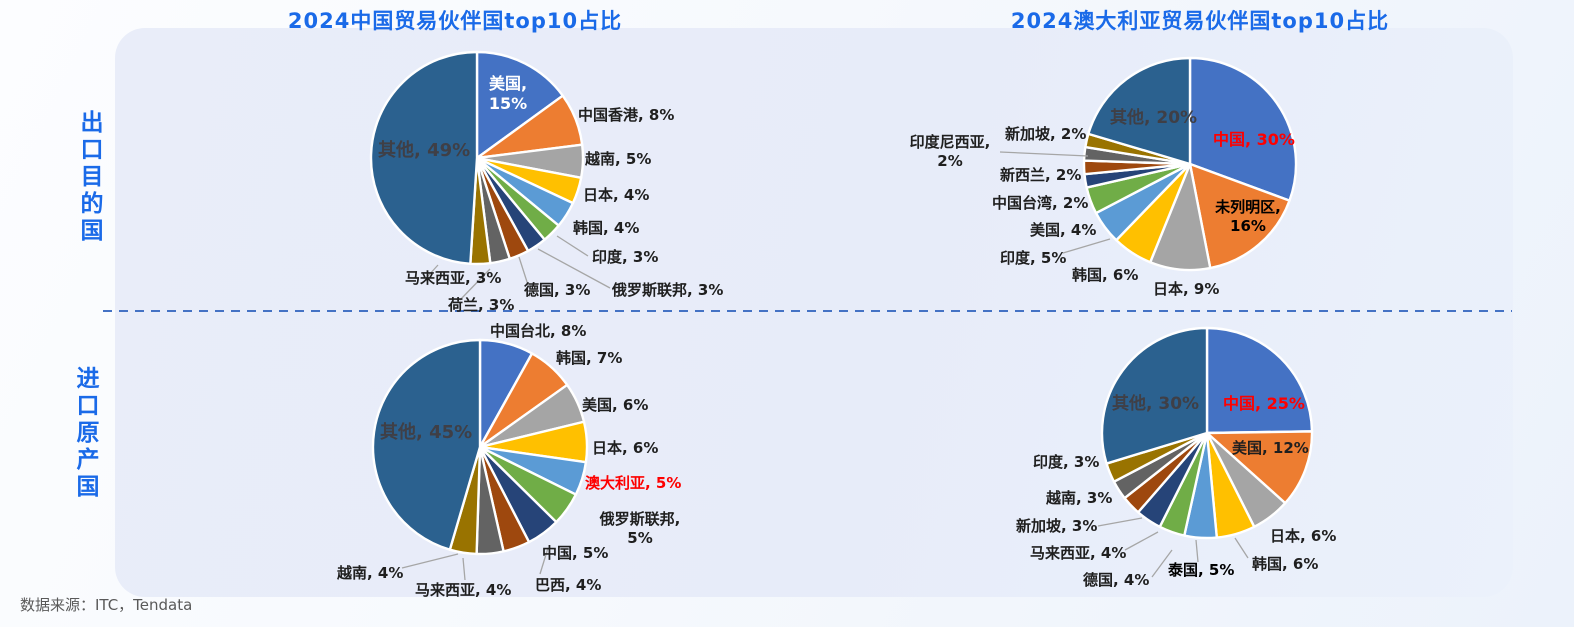 This screenshot has height=627, width=1574. What do you see at coordinates (1033, 258) in the screenshot?
I see `slice-label-印度: 印度, 5%` at bounding box center [1033, 258].